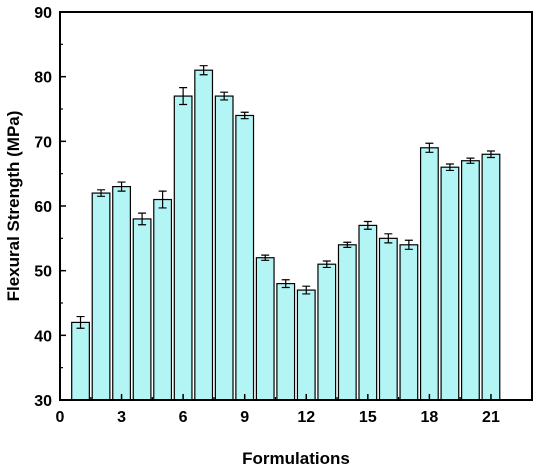  I want to click on x-tick-label-18: 18, so click(429, 417).